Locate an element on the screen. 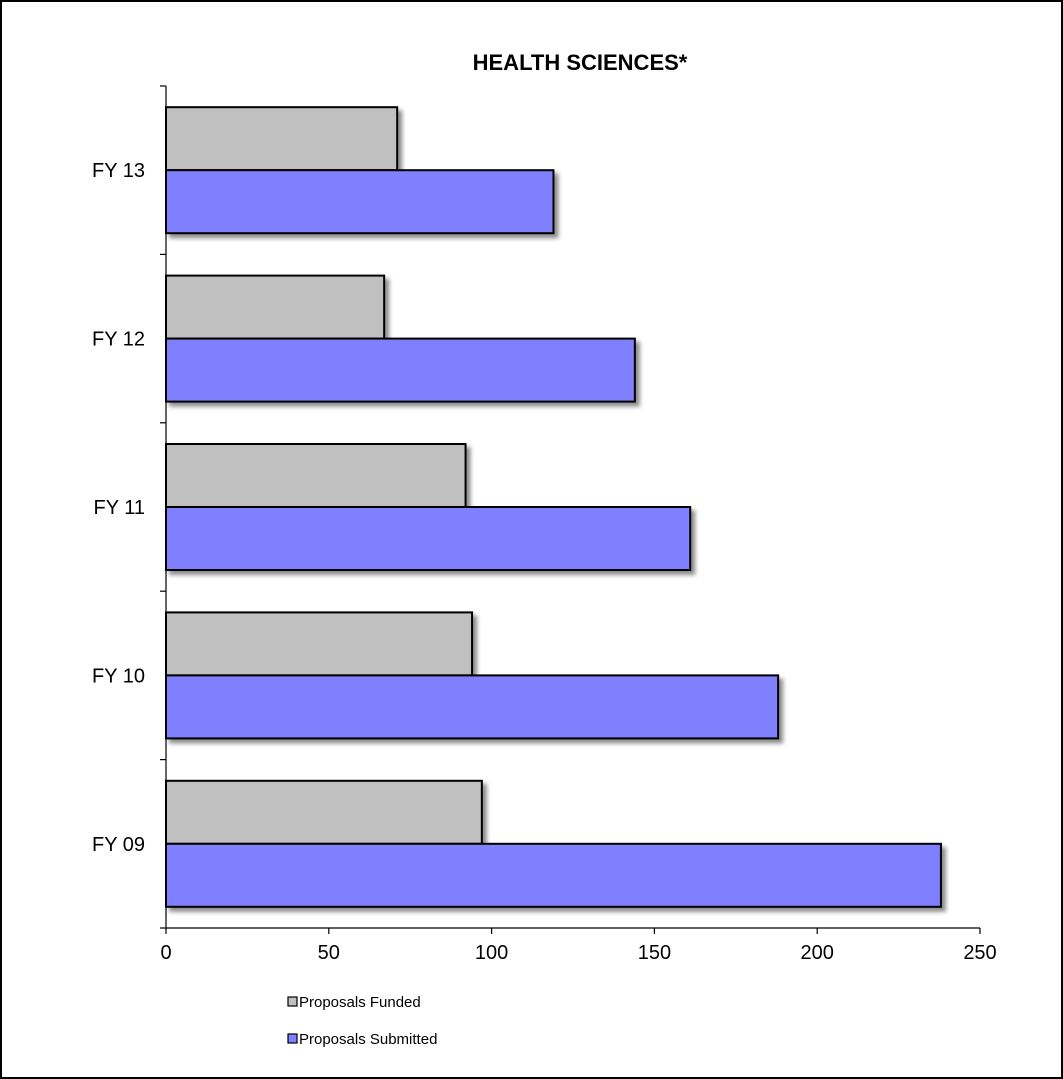  legend-item-submitted: Proposals Submitted is located at coordinates (362, 1039).